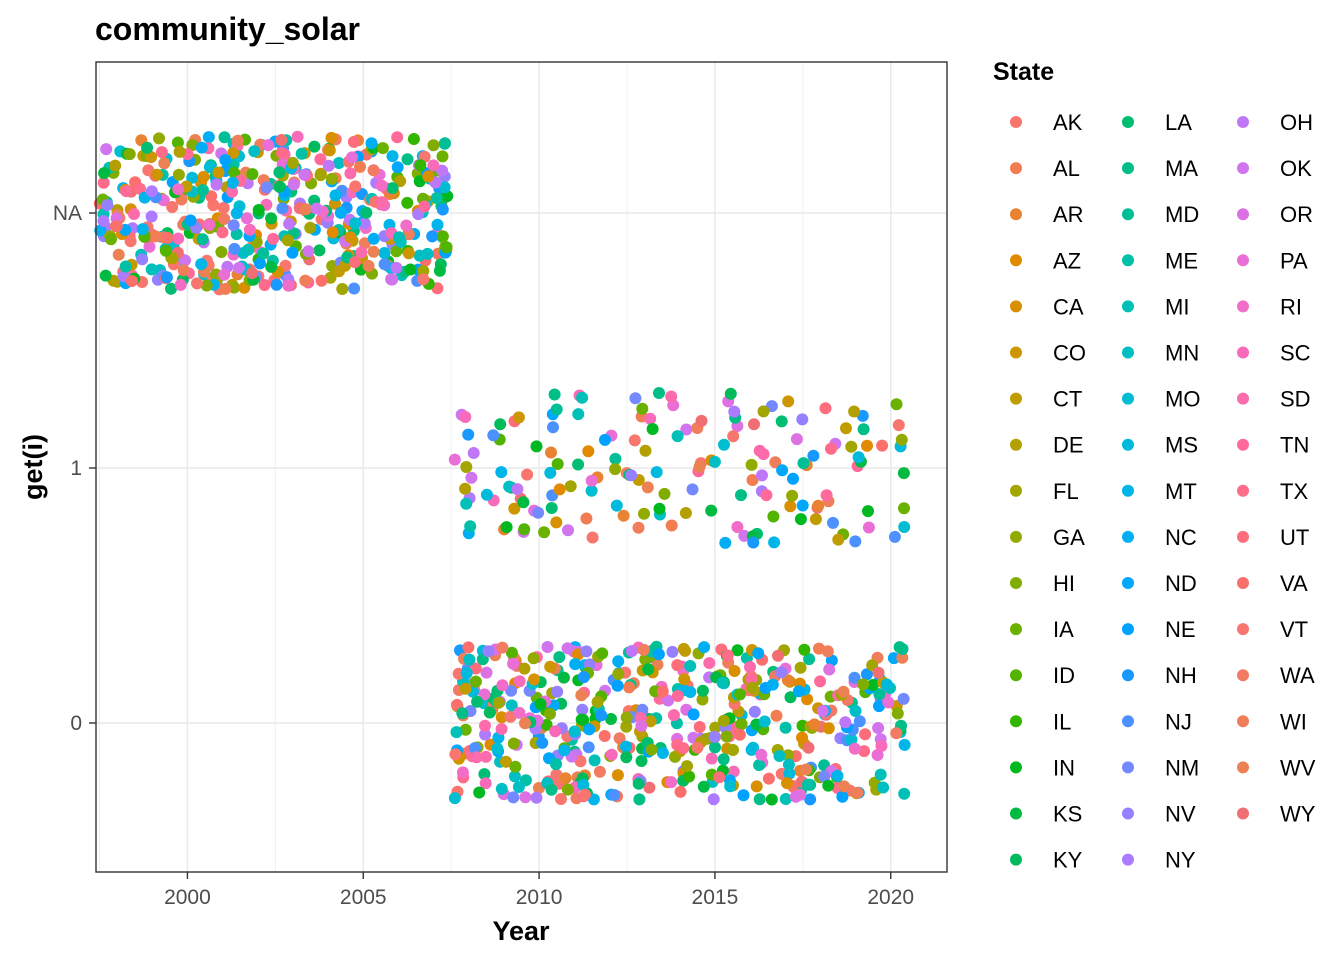 This screenshot has height=960, width=1344. I want to click on legend-label: NY, so click(1180, 860).